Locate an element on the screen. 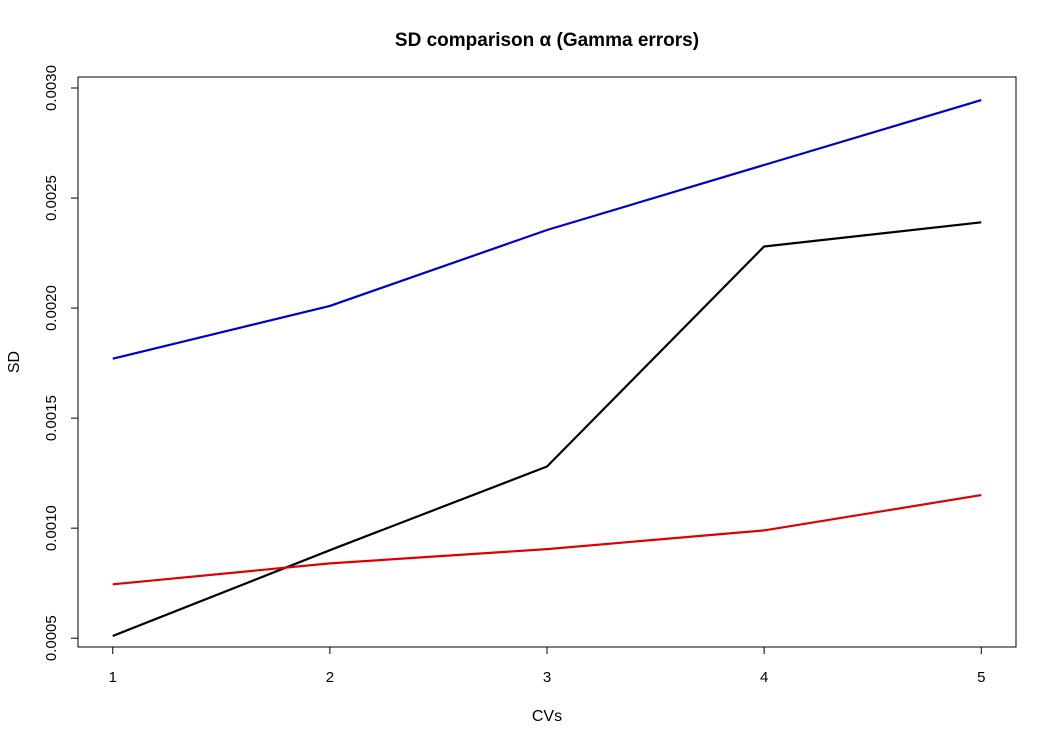  x-tick-label: 1 is located at coordinates (113, 677).